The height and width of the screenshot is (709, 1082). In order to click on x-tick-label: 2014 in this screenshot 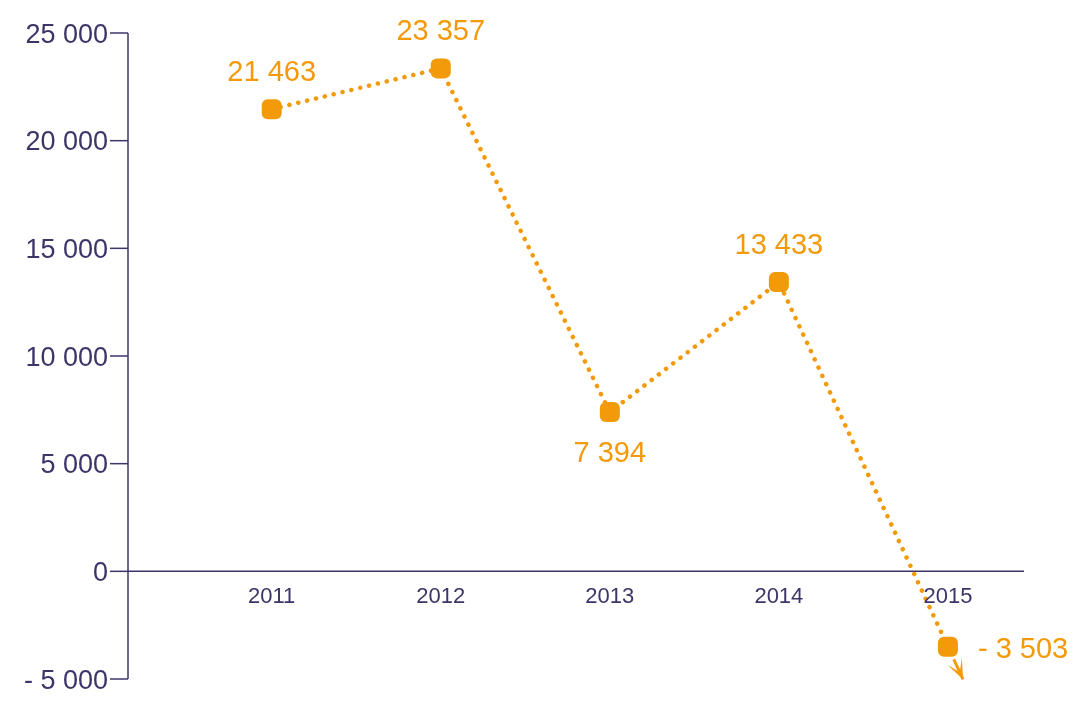, I will do `click(779, 596)`.